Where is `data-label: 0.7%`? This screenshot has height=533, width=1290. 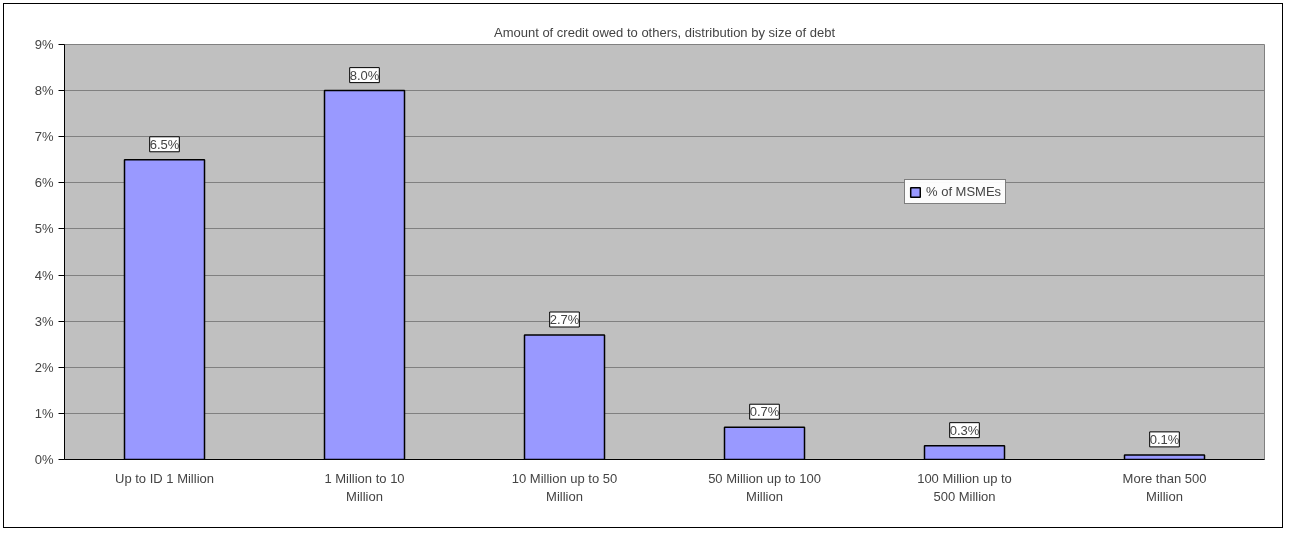
data-label: 0.7% is located at coordinates (764, 412).